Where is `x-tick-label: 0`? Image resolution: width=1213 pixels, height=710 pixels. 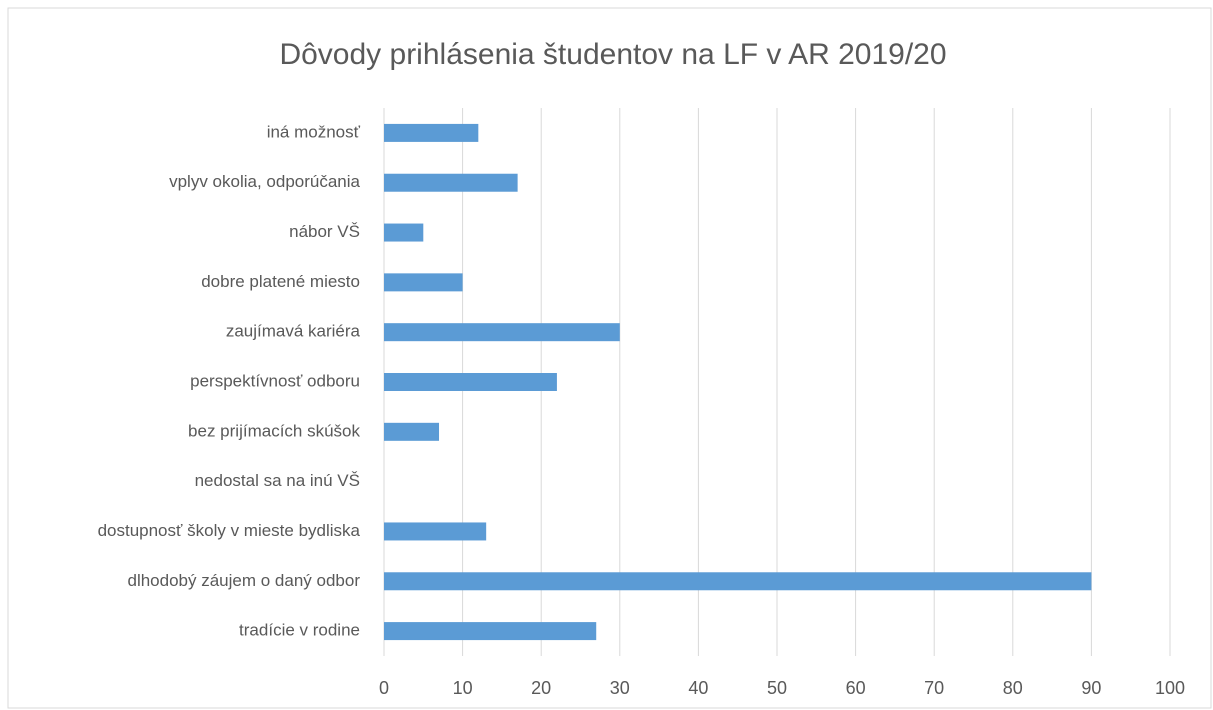 x-tick-label: 0 is located at coordinates (384, 688).